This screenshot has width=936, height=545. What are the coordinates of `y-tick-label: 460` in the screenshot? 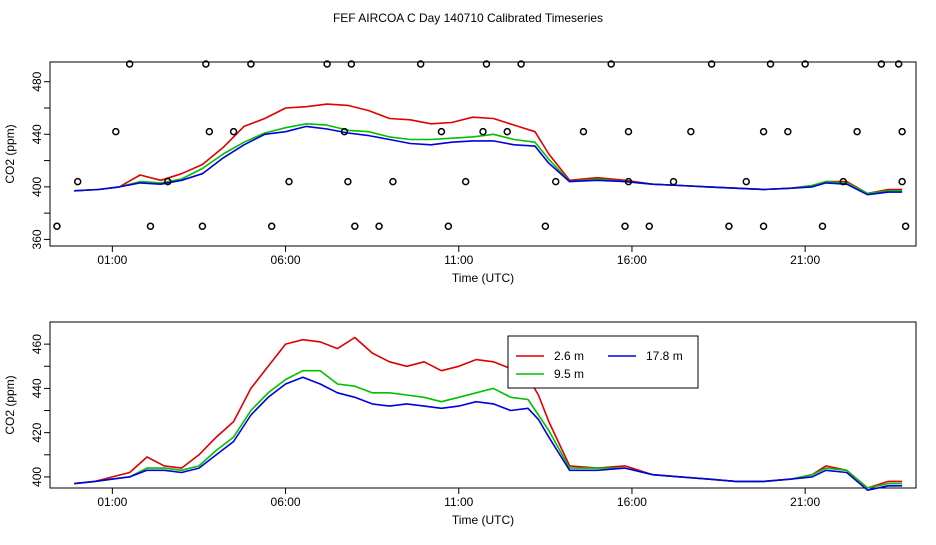 It's located at (37, 344).